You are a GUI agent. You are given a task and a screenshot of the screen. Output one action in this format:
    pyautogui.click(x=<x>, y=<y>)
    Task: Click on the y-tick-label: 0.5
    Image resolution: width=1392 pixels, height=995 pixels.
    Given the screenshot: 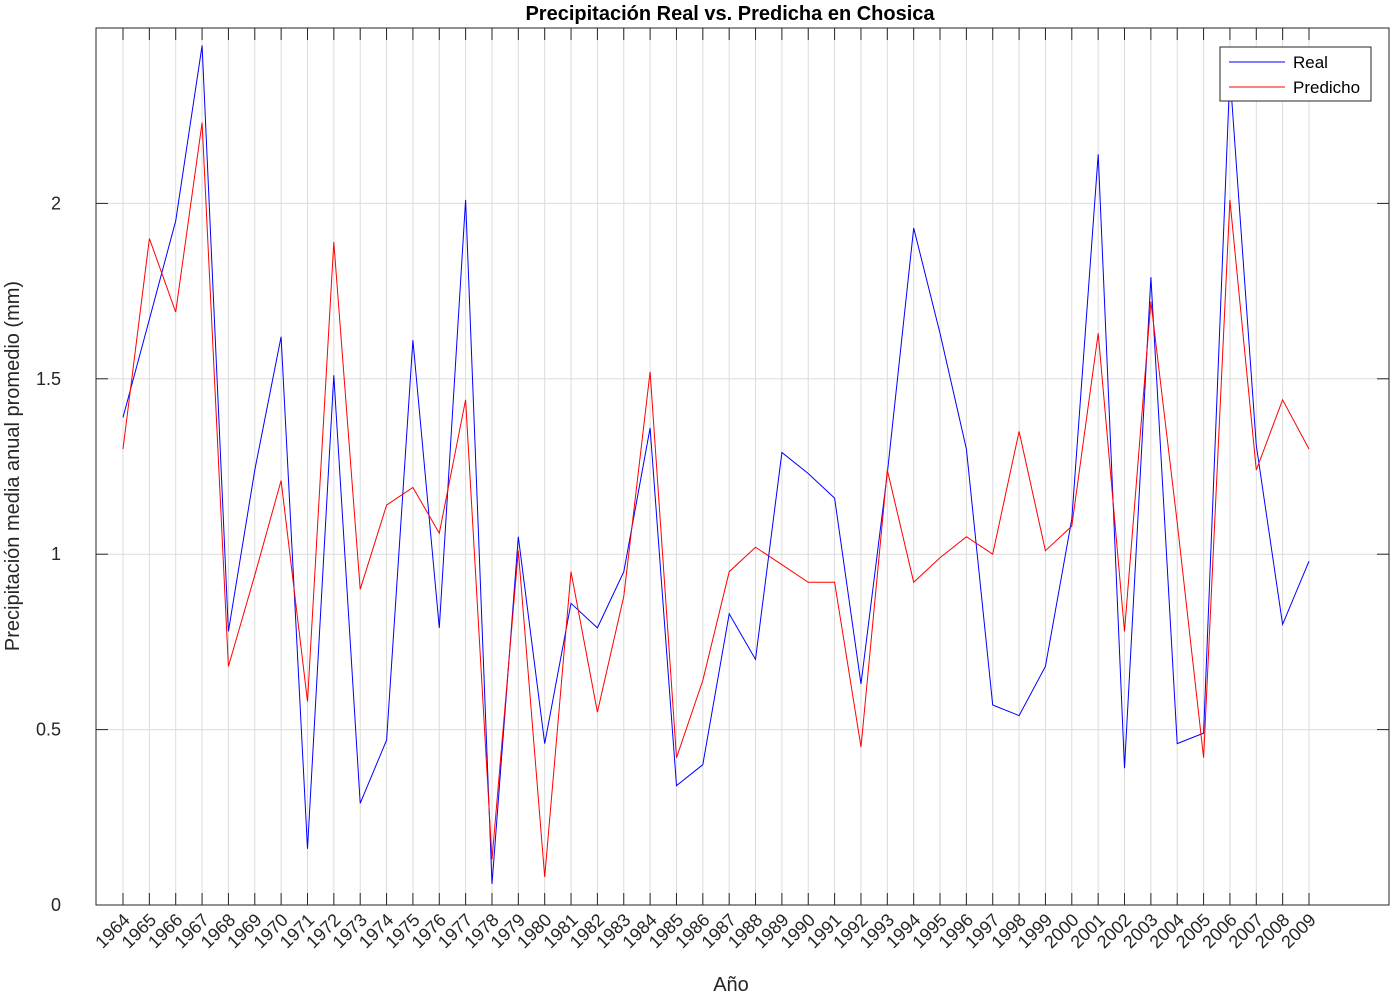 What is the action you would take?
    pyautogui.click(x=48, y=730)
    